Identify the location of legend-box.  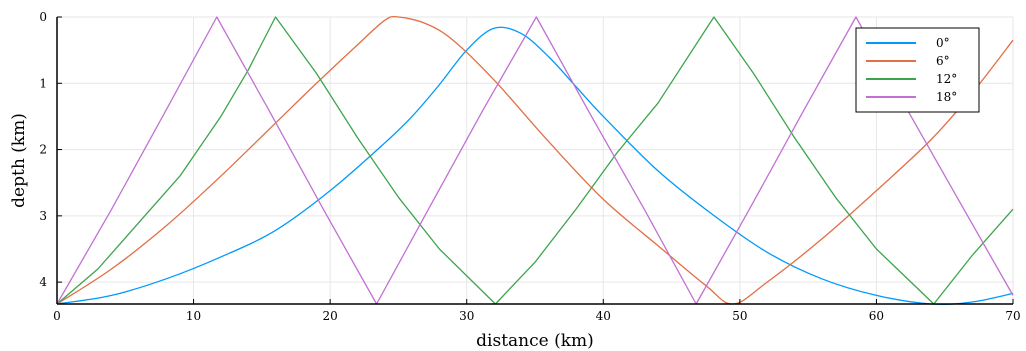
(917, 70).